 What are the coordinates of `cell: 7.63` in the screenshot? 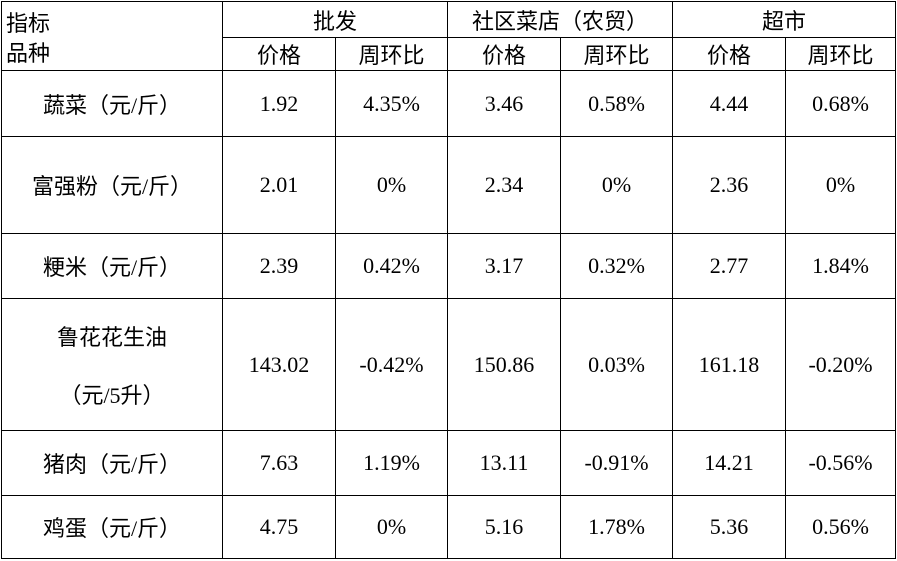 It's located at (279, 463).